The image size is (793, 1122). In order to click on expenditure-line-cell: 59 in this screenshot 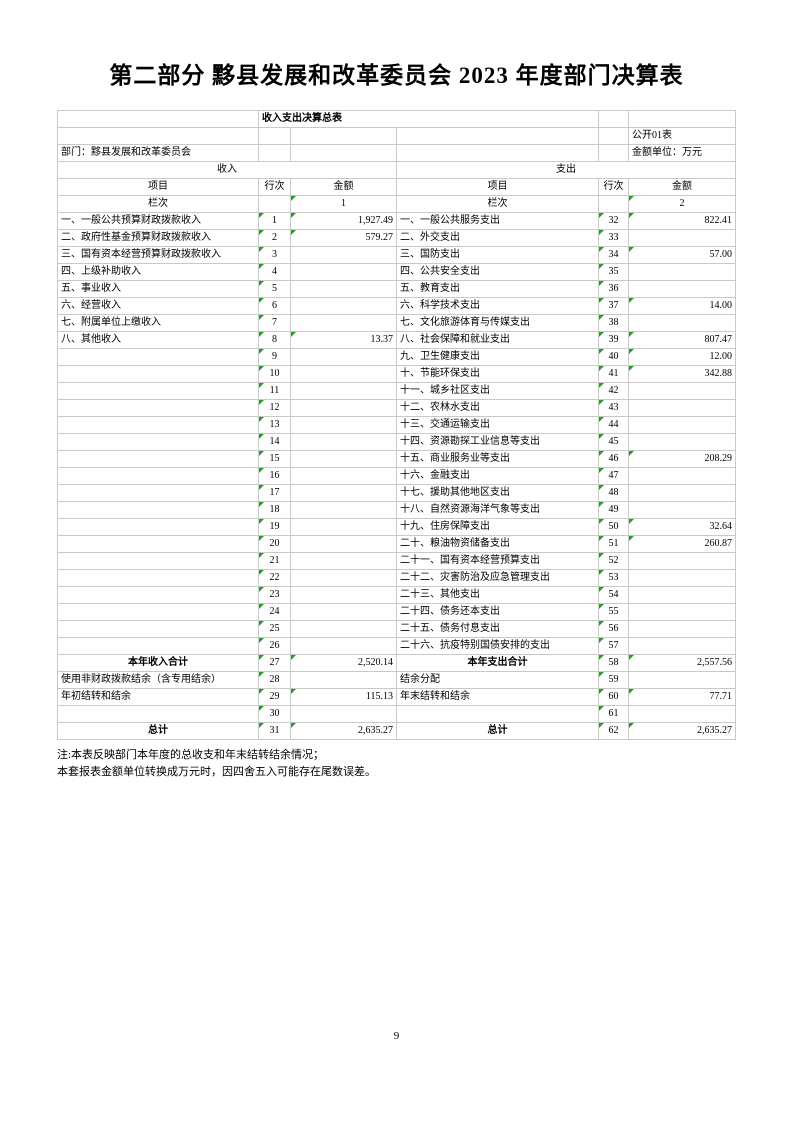, I will do `click(613, 680)`.